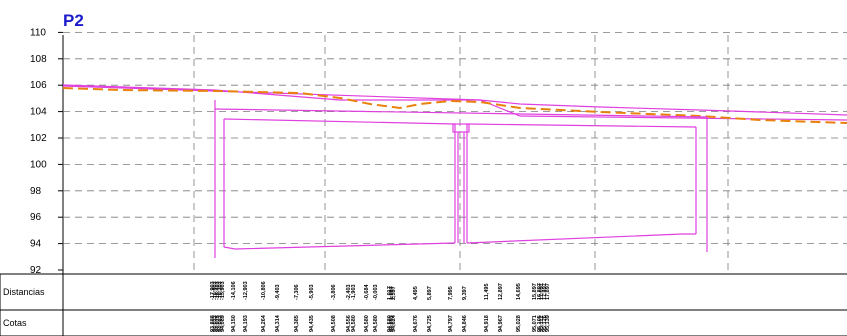 The height and width of the screenshot is (336, 847). I want to click on cota-value: 94,624, so click(394, 323).